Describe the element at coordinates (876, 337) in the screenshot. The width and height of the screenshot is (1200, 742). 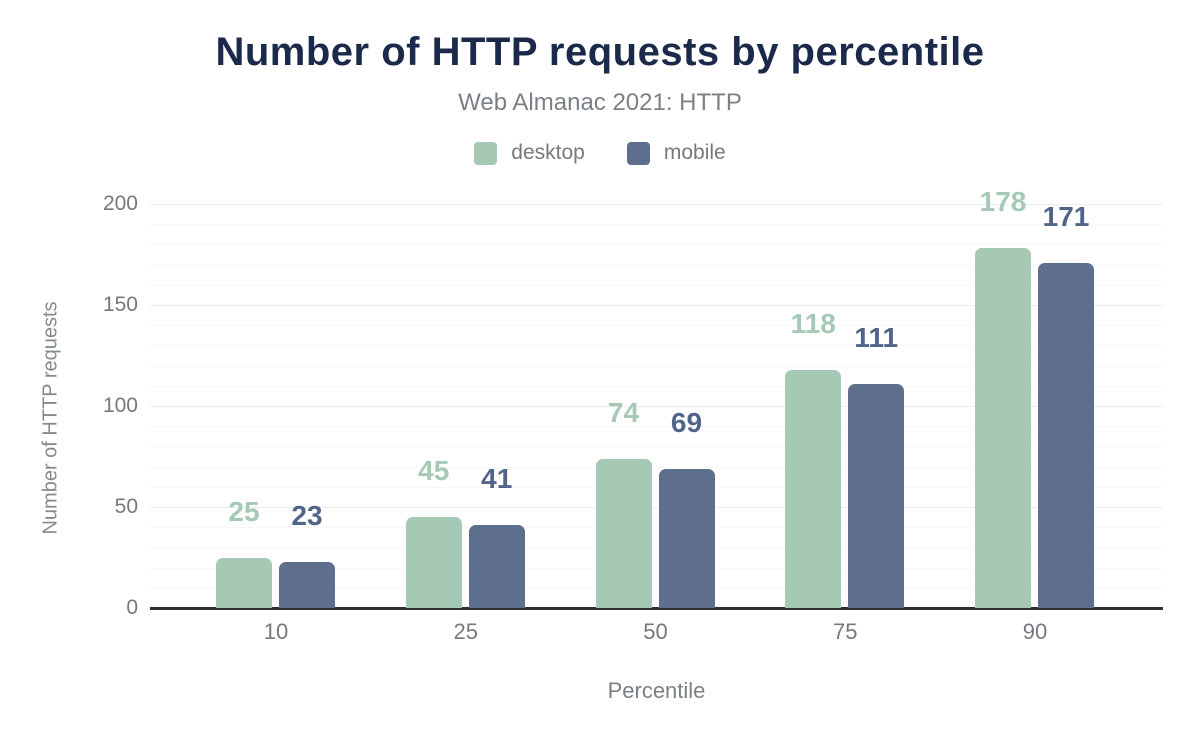
I see `value-label-mobile-p75: 111` at that location.